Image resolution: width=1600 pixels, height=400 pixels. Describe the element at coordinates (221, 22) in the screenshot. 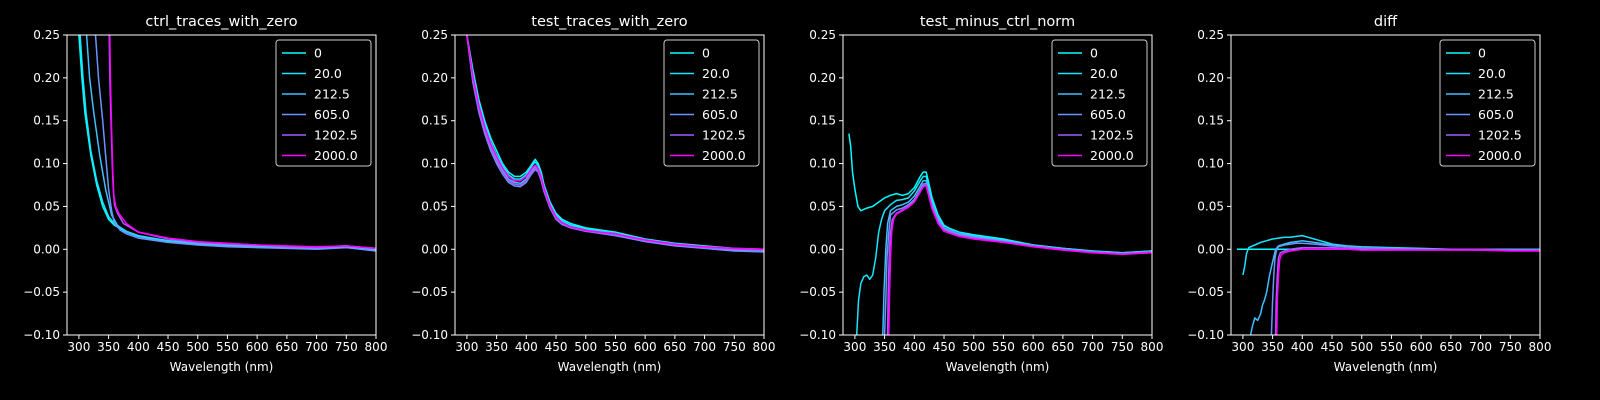

I see `chart-title: ctrl_traces_with_zero` at that location.